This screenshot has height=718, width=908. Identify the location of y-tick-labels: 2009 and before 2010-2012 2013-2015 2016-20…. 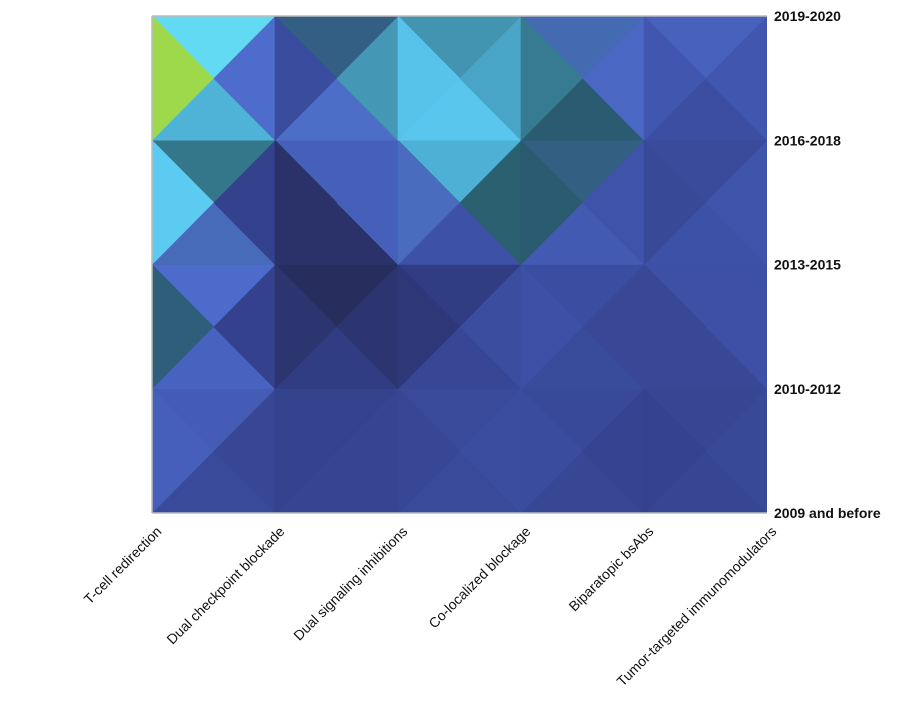
(827, 264).